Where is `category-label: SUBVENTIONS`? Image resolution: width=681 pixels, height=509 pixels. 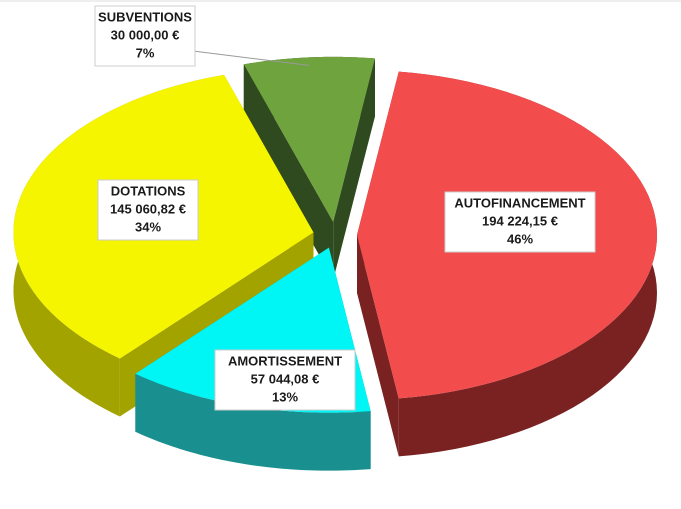
category-label: SUBVENTIONS is located at coordinates (145, 16).